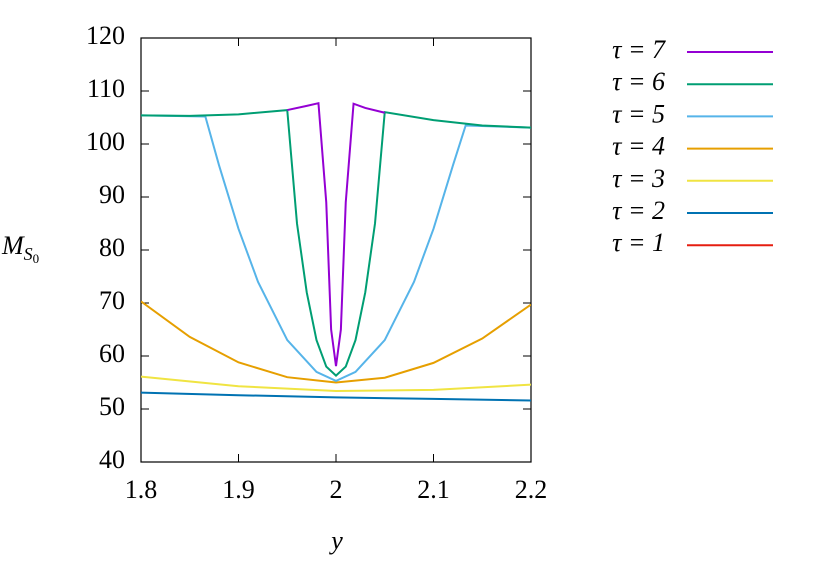 This screenshot has height=565, width=813. Describe the element at coordinates (13, 245) in the screenshot. I see `y-label-main: M` at that location.